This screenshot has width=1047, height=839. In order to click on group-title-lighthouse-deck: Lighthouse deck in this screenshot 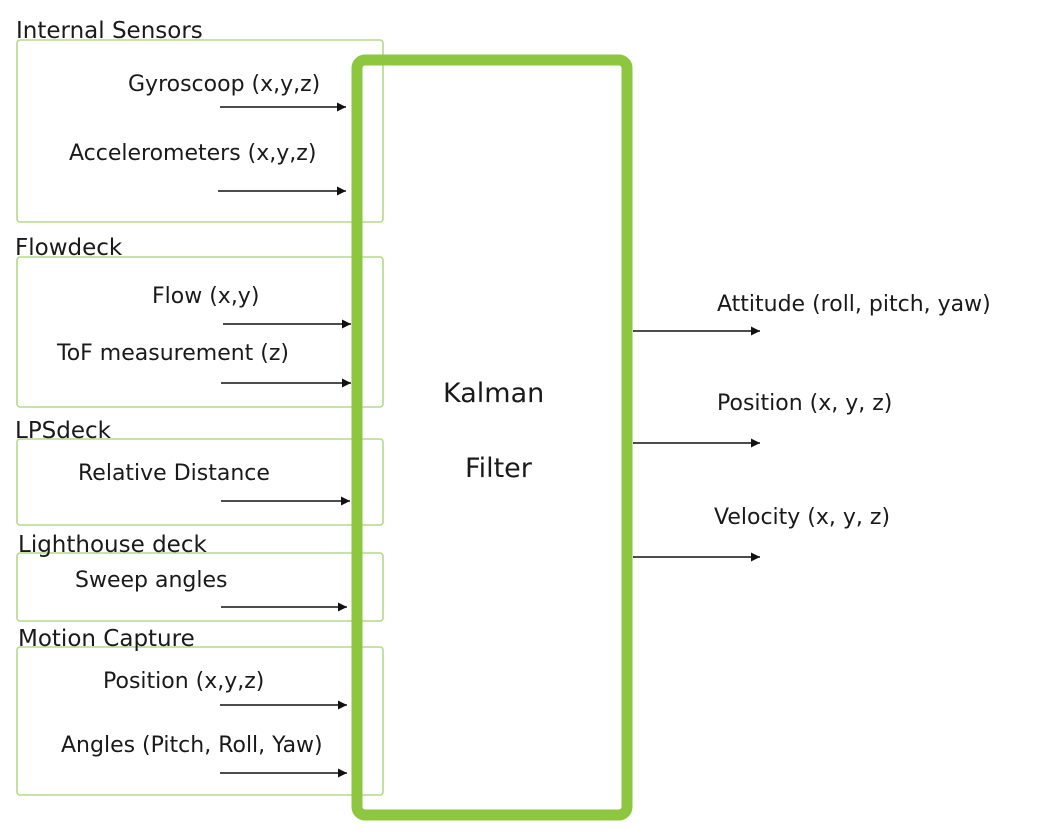, I will do `click(112, 545)`.